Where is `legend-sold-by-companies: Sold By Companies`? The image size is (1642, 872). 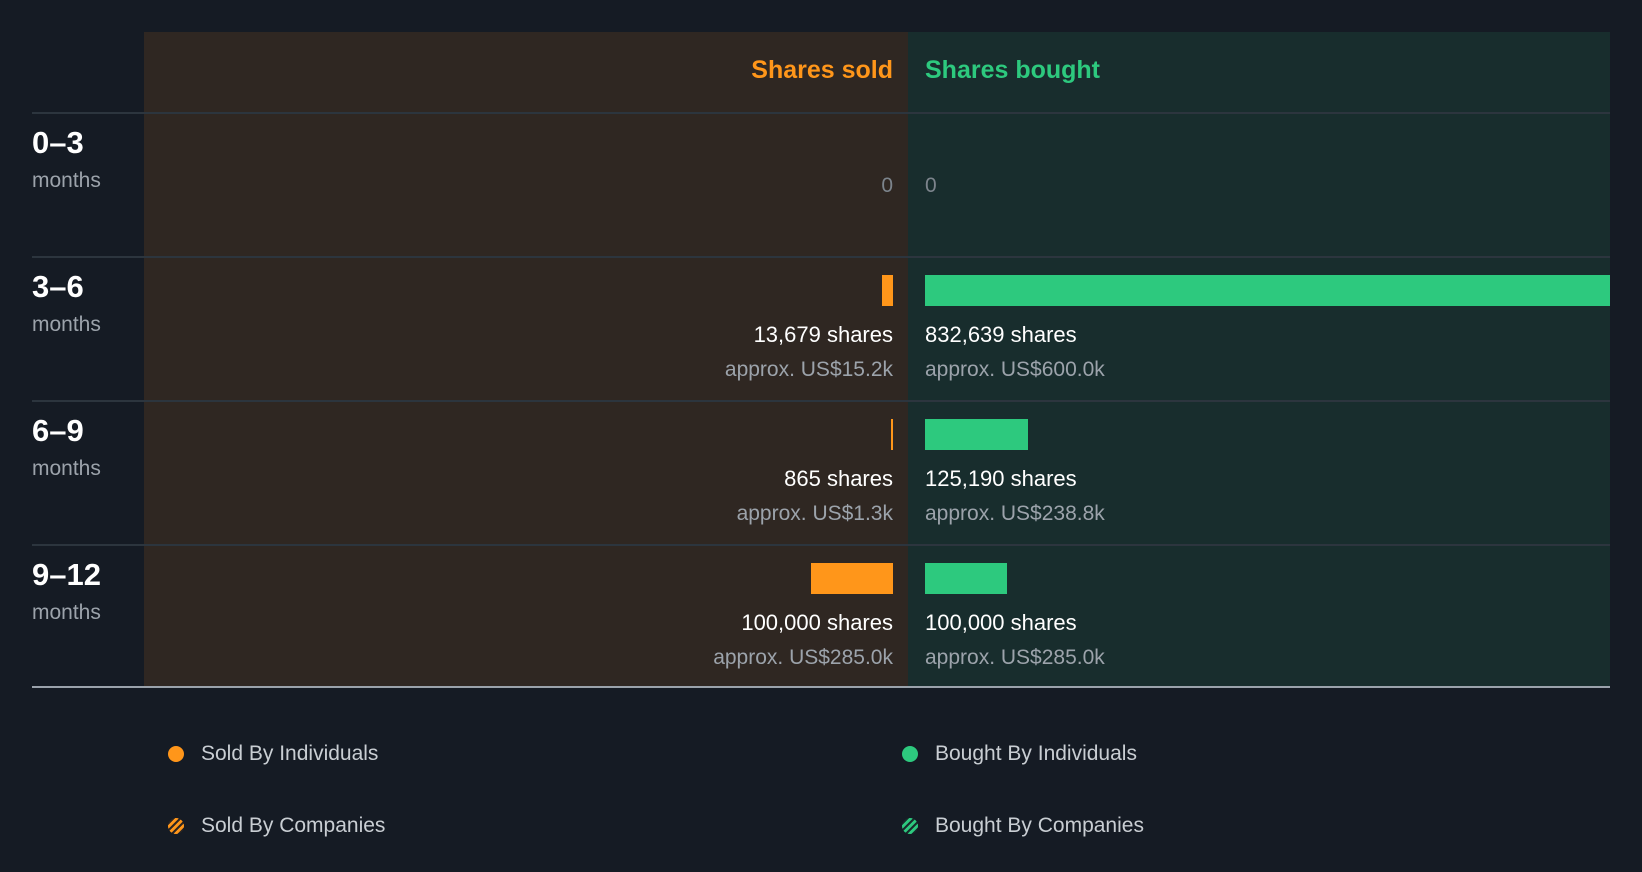 legend-sold-by-companies: Sold By Companies is located at coordinates (276, 826).